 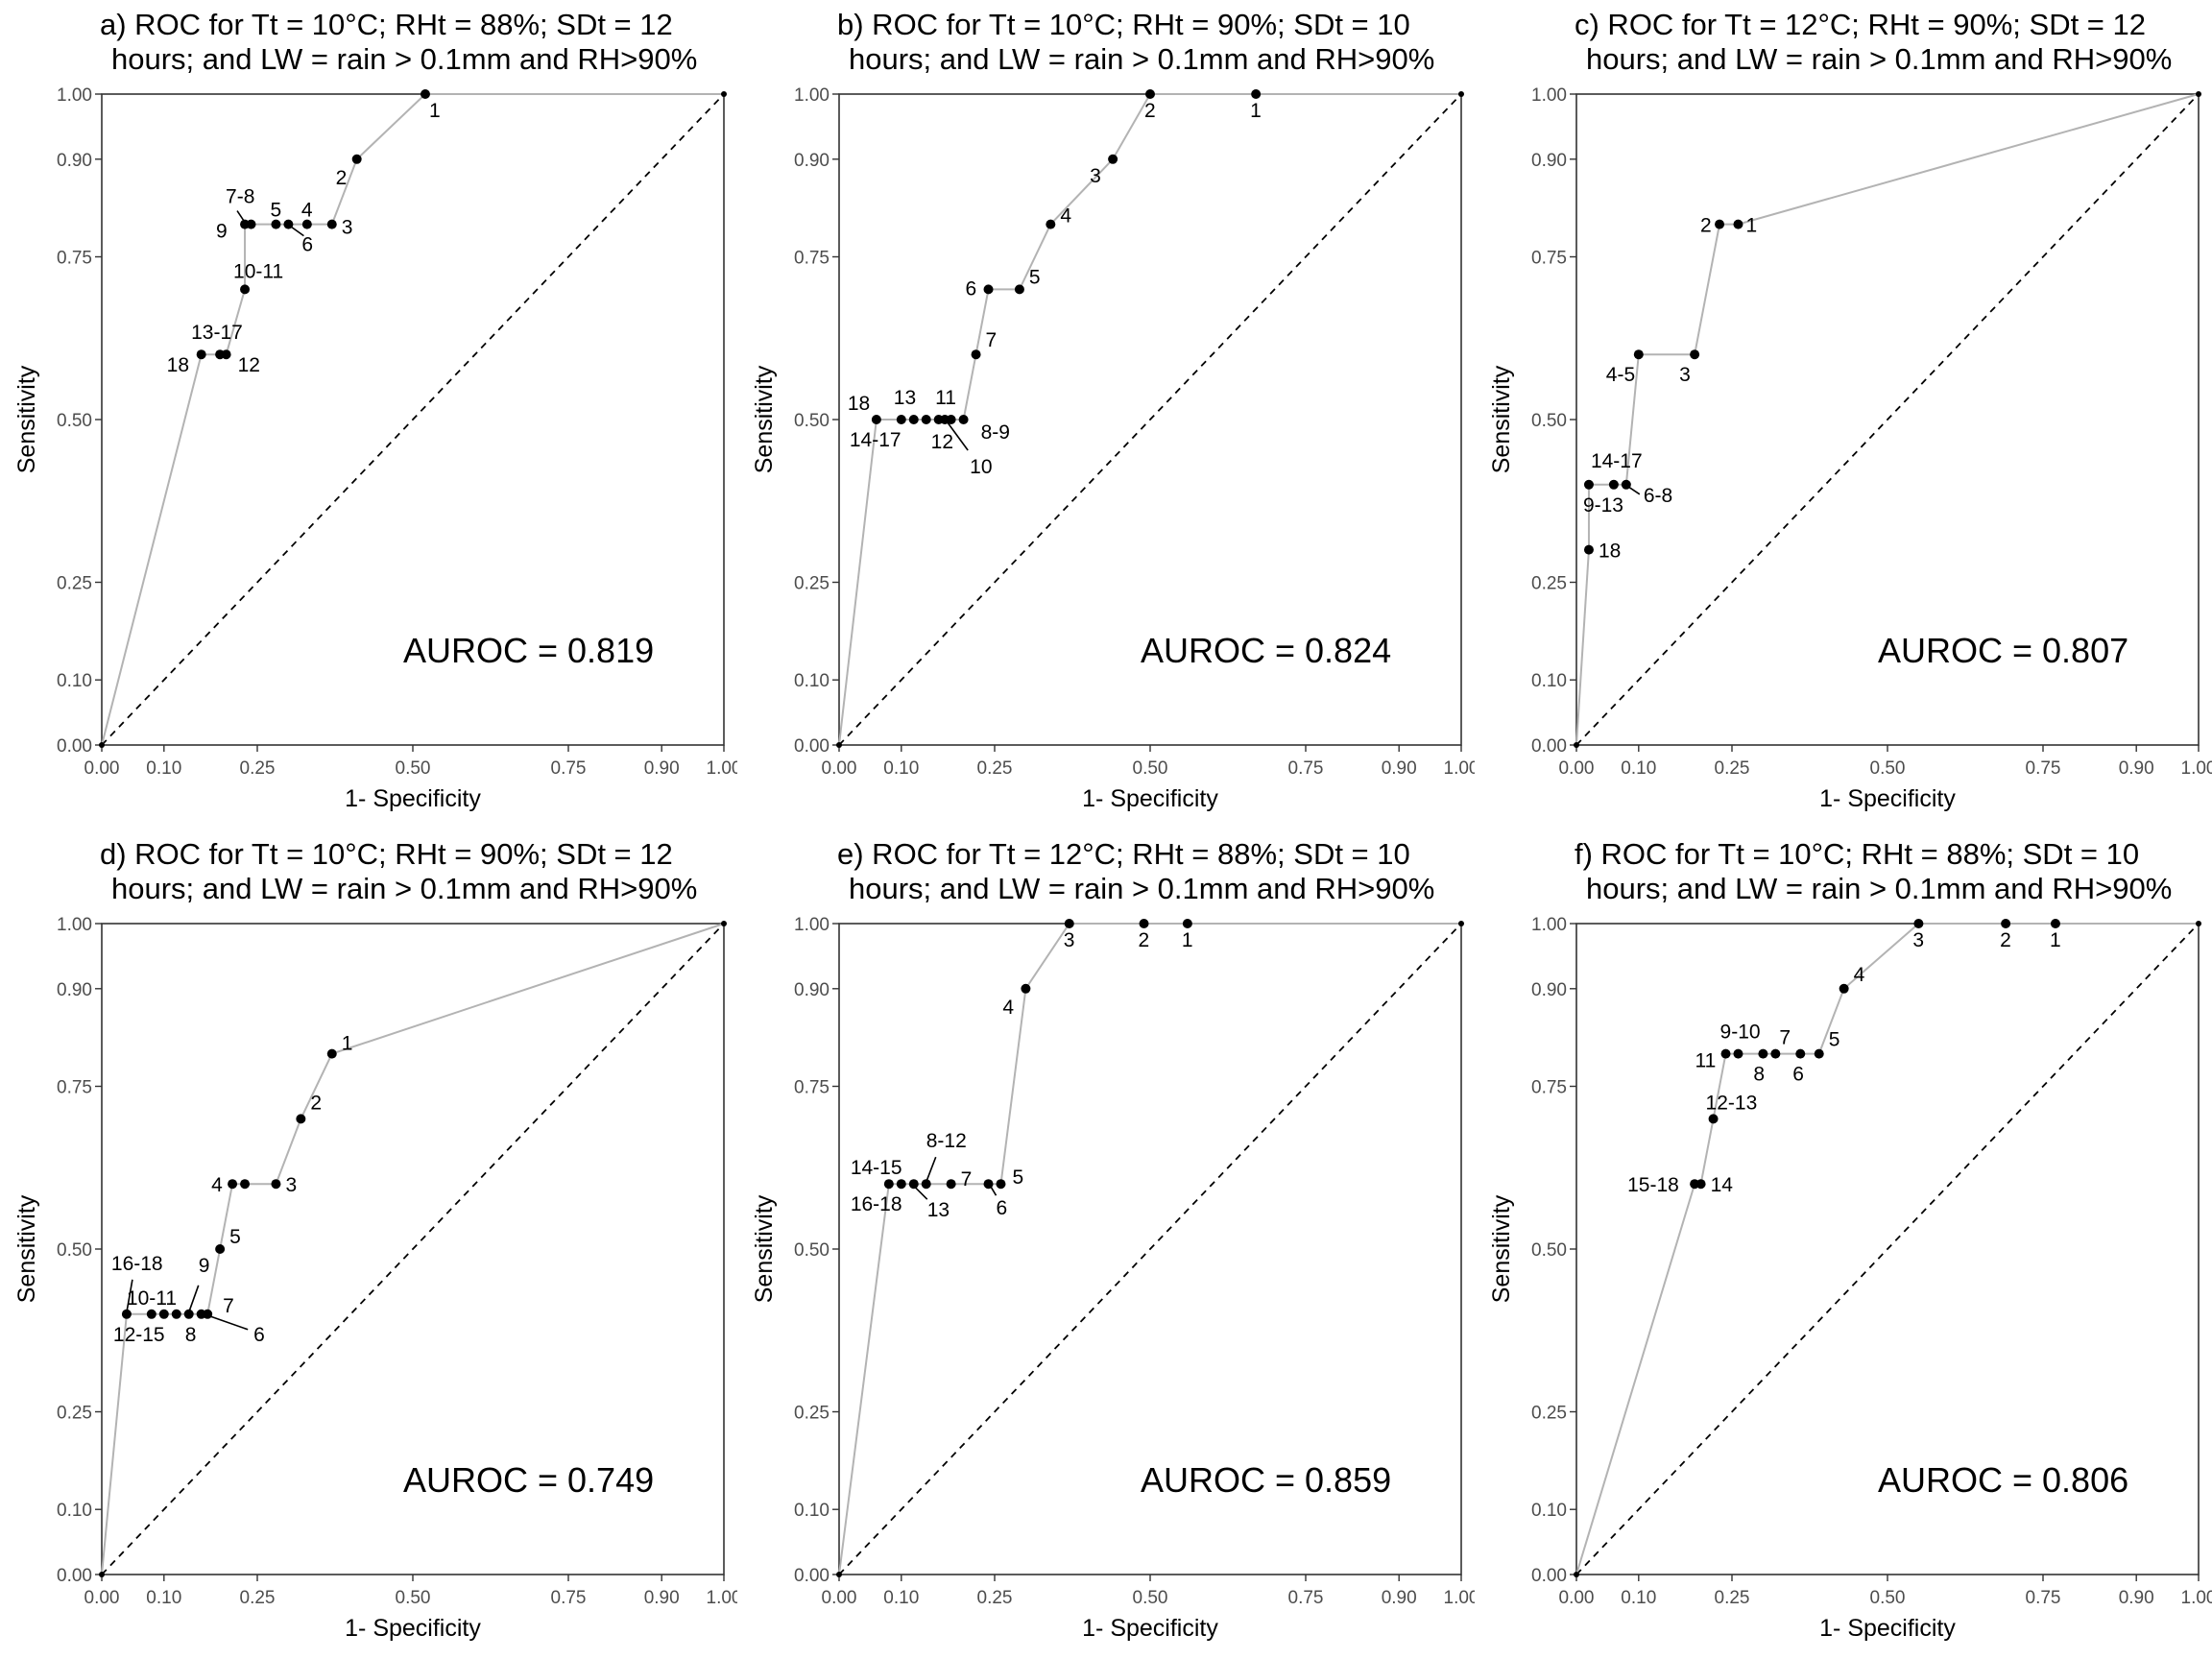 I want to click on y-tick-label: 0.50, so click(x=74, y=1250).